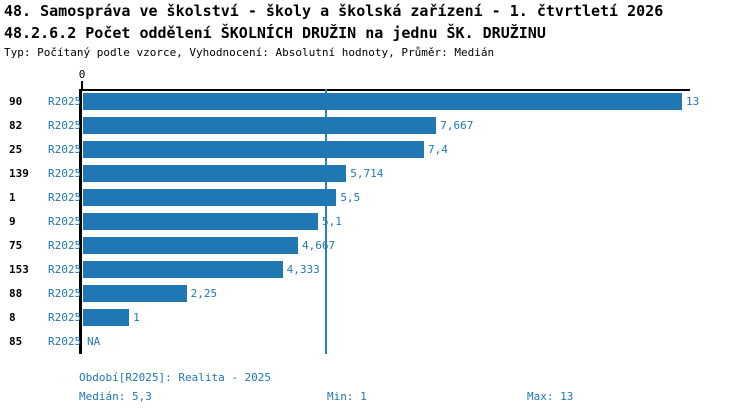 The height and width of the screenshot is (416, 750). Describe the element at coordinates (16, 341) in the screenshot. I see `row-category-label: 85` at that location.